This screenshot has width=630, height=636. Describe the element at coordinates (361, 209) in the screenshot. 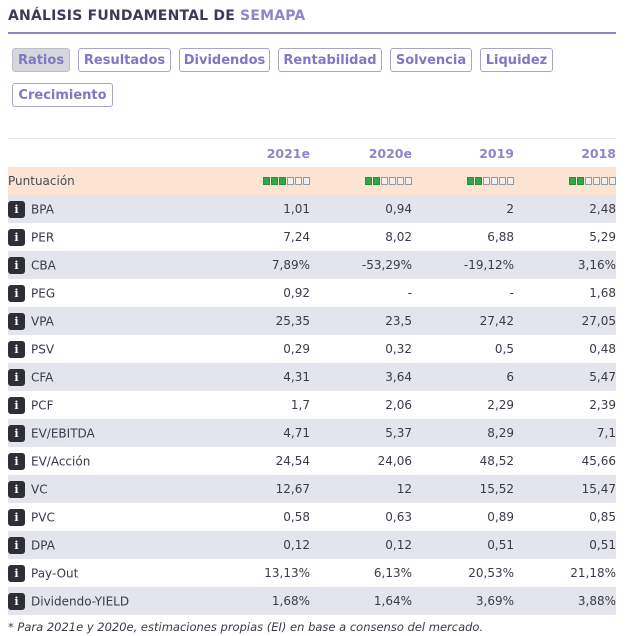

I see `ratio-value: 0,94` at that location.